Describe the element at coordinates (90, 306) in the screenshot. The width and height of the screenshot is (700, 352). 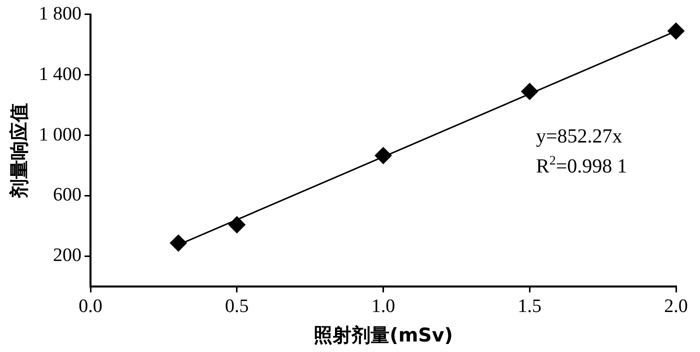
I see `x-tick-label: 0.0` at that location.